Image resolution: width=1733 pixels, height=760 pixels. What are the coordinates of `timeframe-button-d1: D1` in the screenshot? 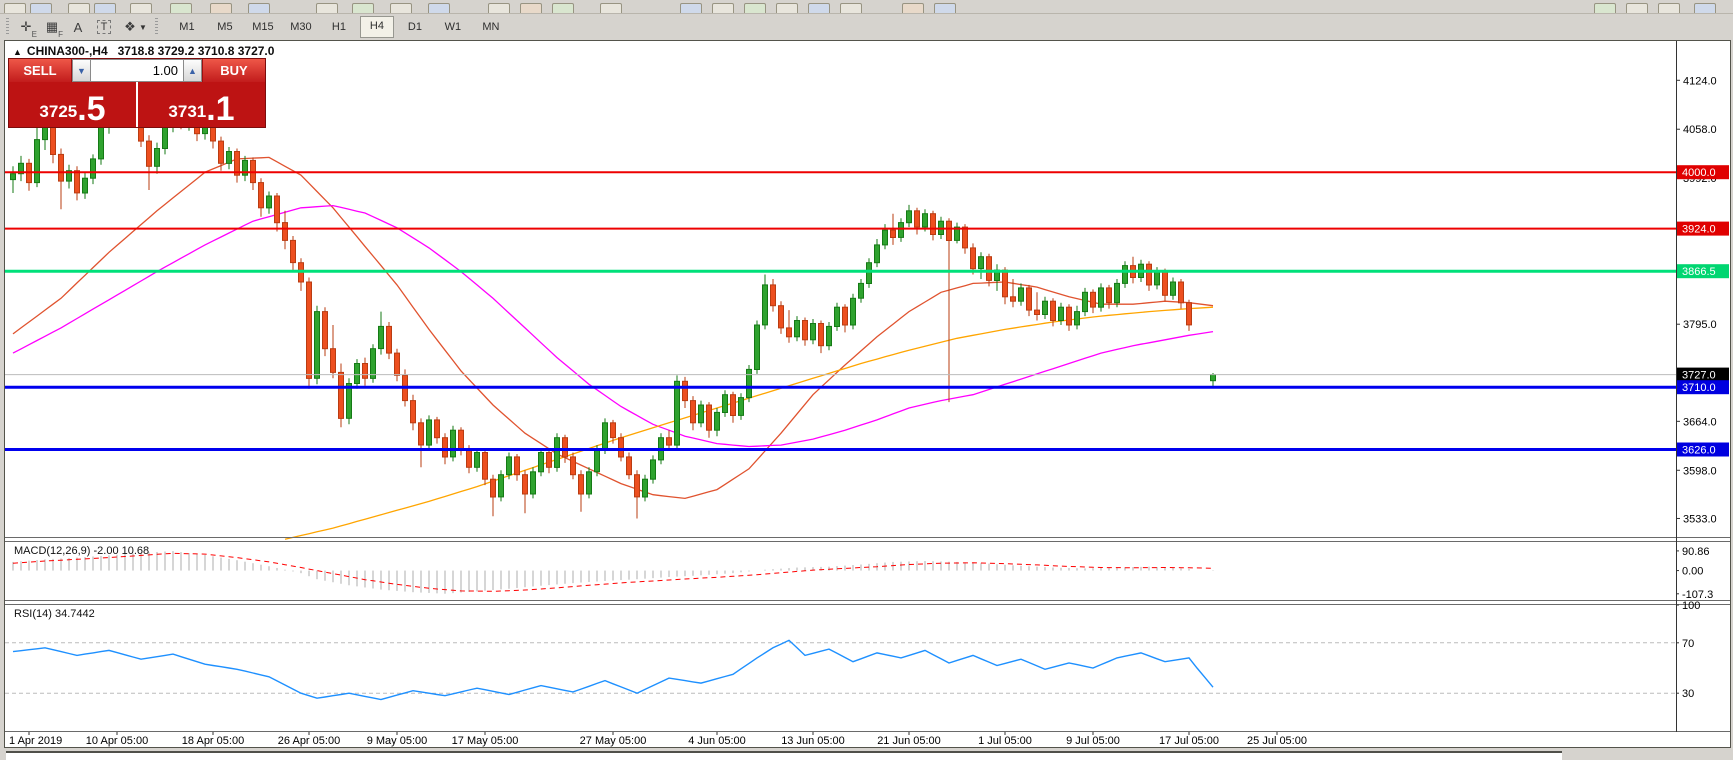 It's located at (414, 27).